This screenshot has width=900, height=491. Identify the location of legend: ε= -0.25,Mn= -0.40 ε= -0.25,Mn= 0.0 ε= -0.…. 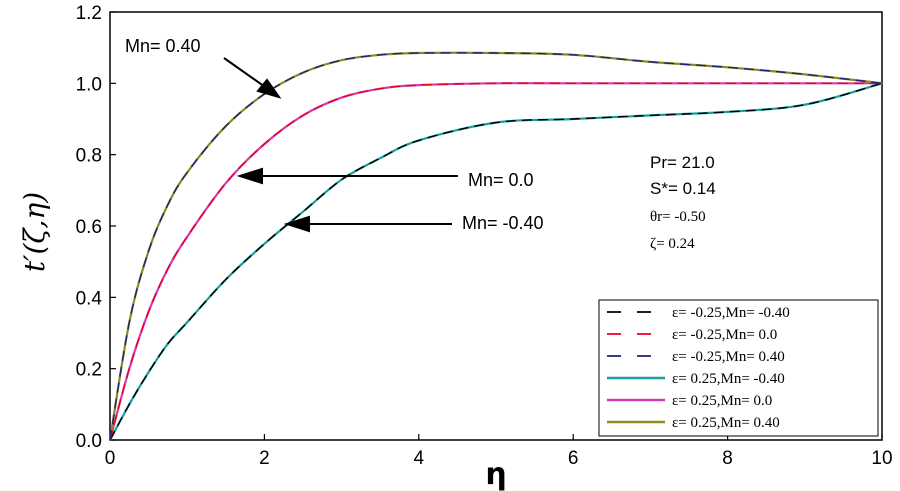
(738, 368).